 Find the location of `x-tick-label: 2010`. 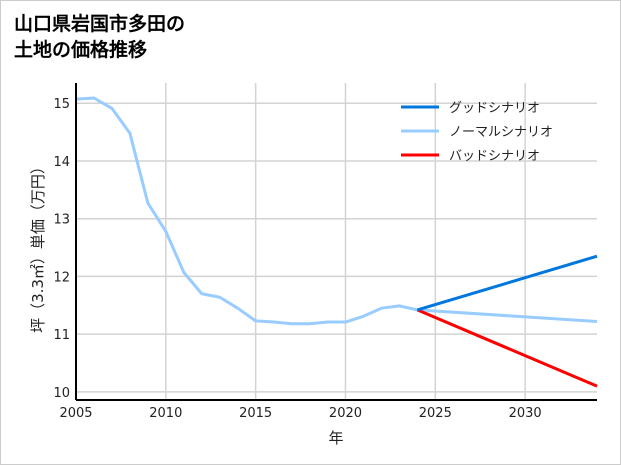

x-tick-label: 2010 is located at coordinates (165, 413).